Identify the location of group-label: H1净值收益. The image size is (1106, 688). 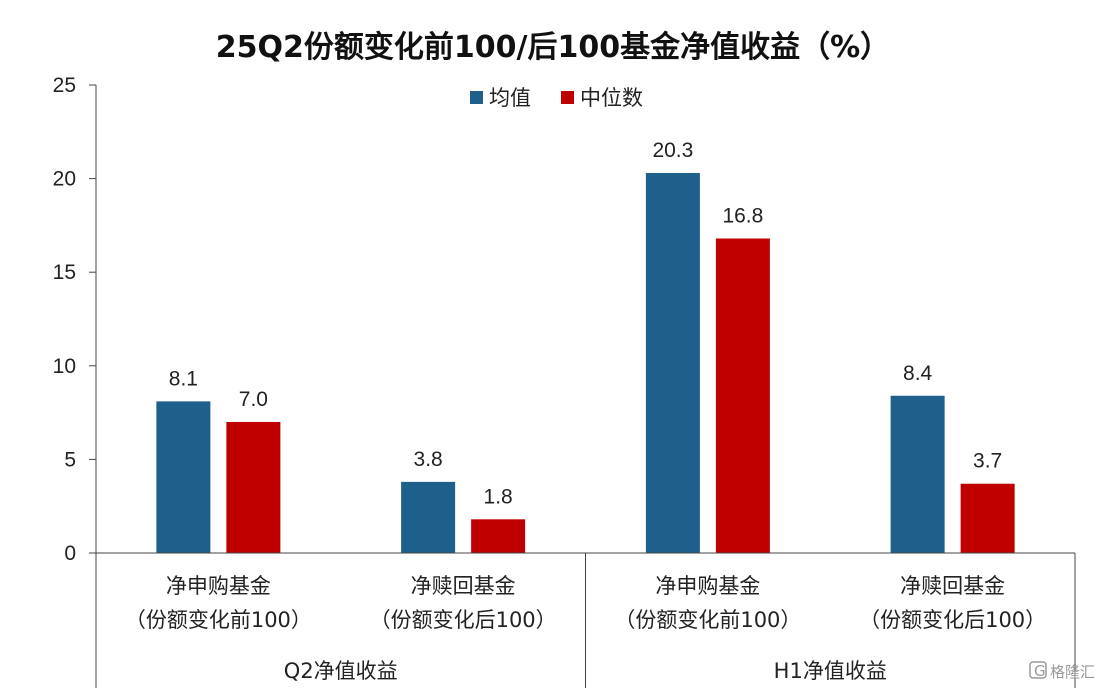
(830, 671).